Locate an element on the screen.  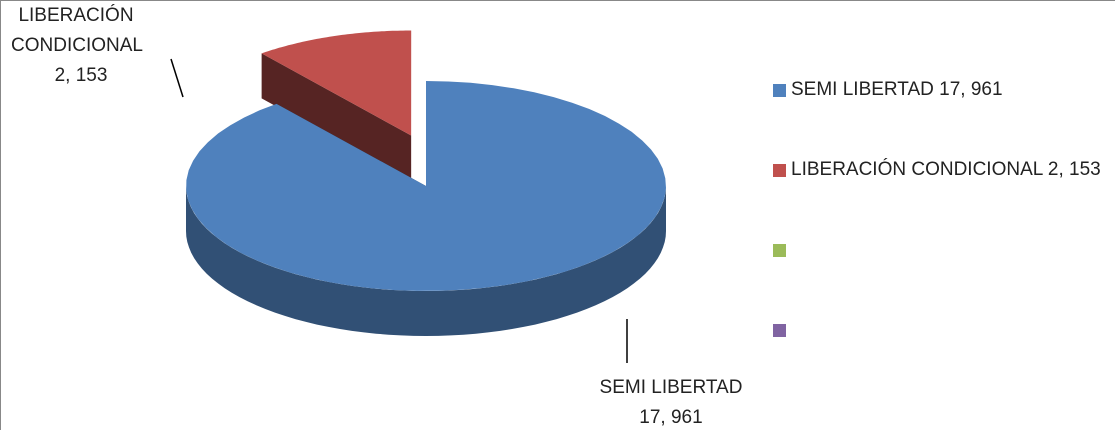
legend-label: LIBERACIÓN CONDICIONAL is located at coordinates (917, 169).